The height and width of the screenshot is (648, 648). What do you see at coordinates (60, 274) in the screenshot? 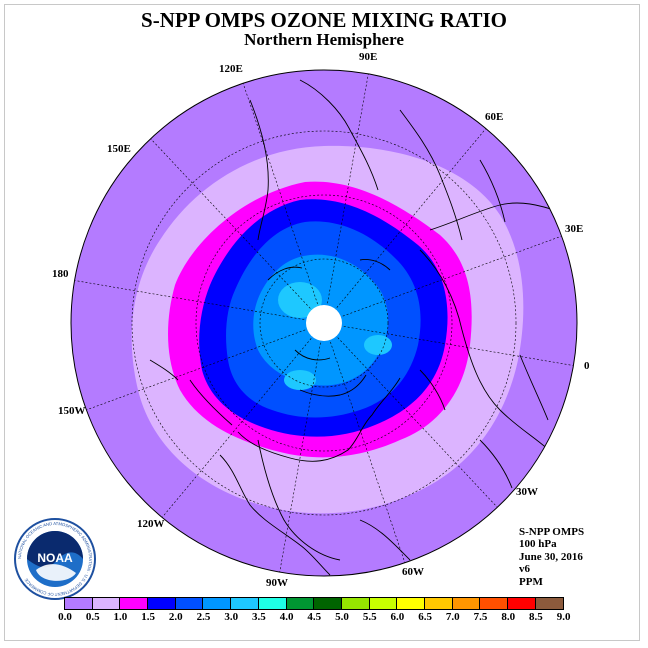
I see `lon-label-180: 180` at bounding box center [60, 274].